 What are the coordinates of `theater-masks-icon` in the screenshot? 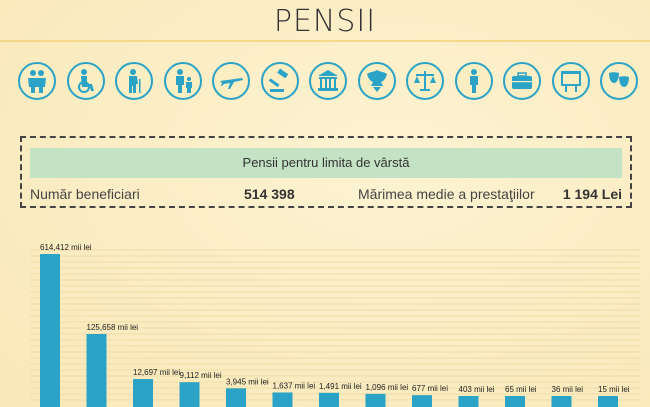 It's located at (619, 81).